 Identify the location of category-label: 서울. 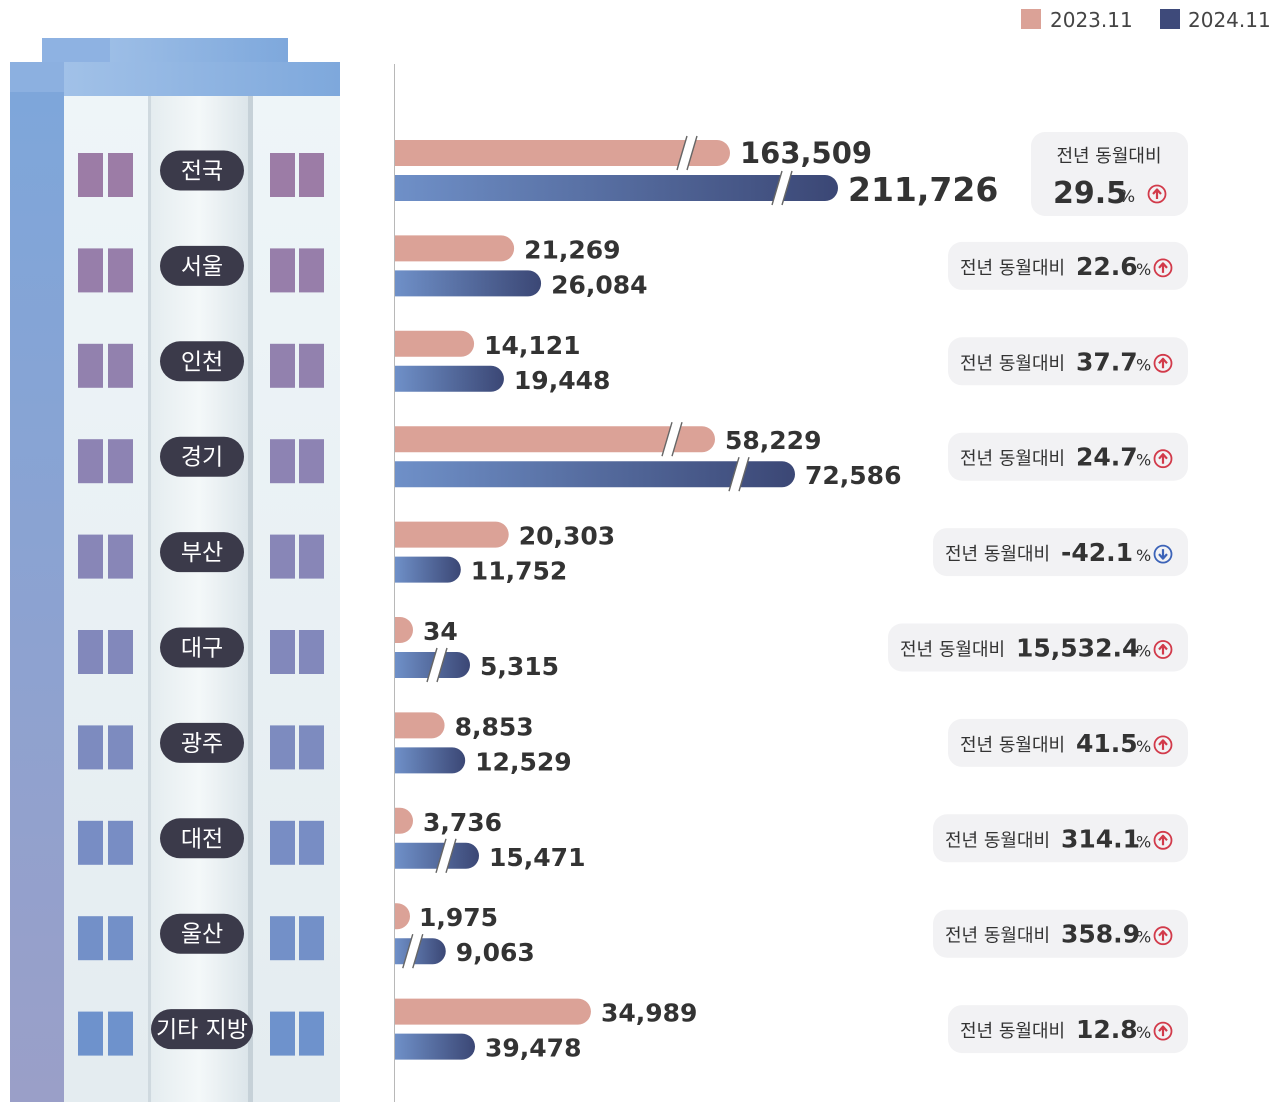
(202, 267).